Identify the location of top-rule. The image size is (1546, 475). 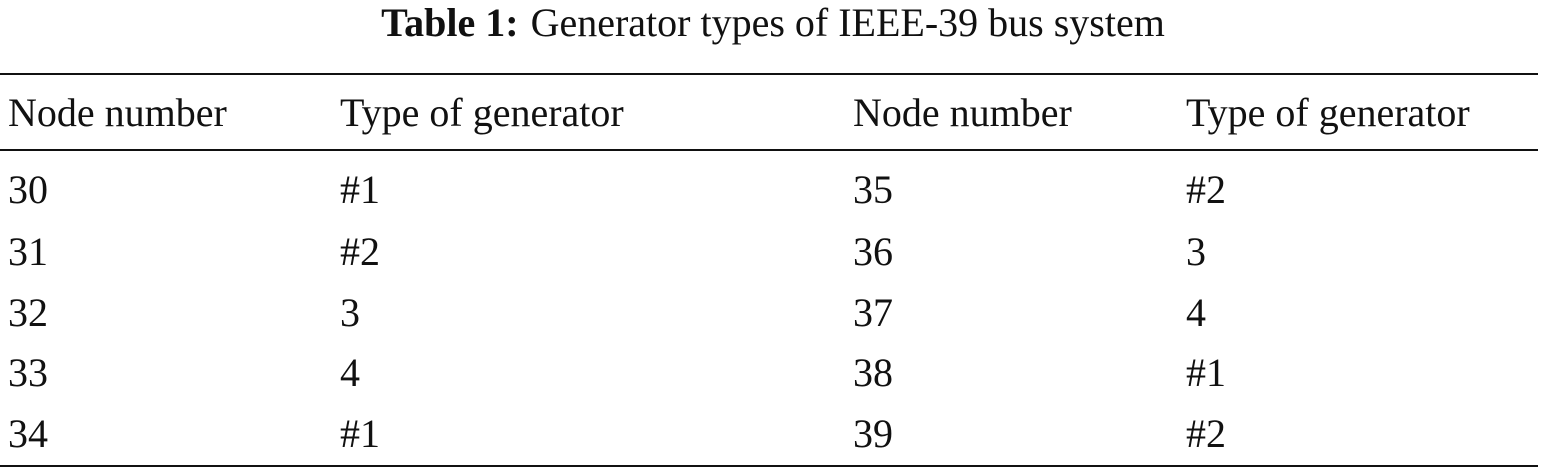
(769, 74).